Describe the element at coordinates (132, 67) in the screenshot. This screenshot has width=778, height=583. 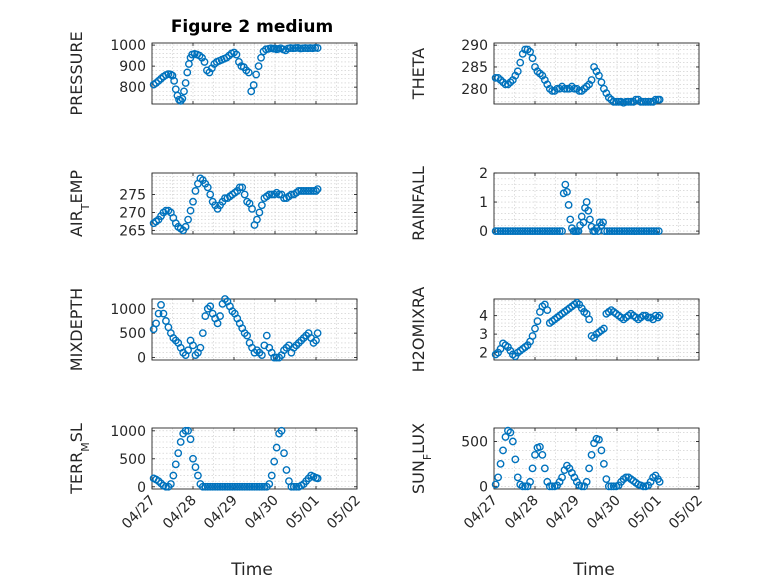
I see `y-tick-label: 900` at that location.